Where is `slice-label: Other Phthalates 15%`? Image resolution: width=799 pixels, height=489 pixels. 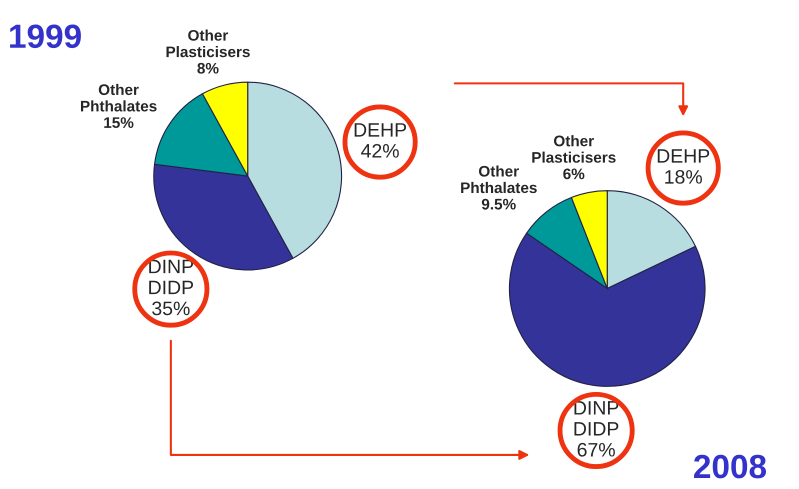 slice-label: Other Phthalates 15% is located at coordinates (118, 106).